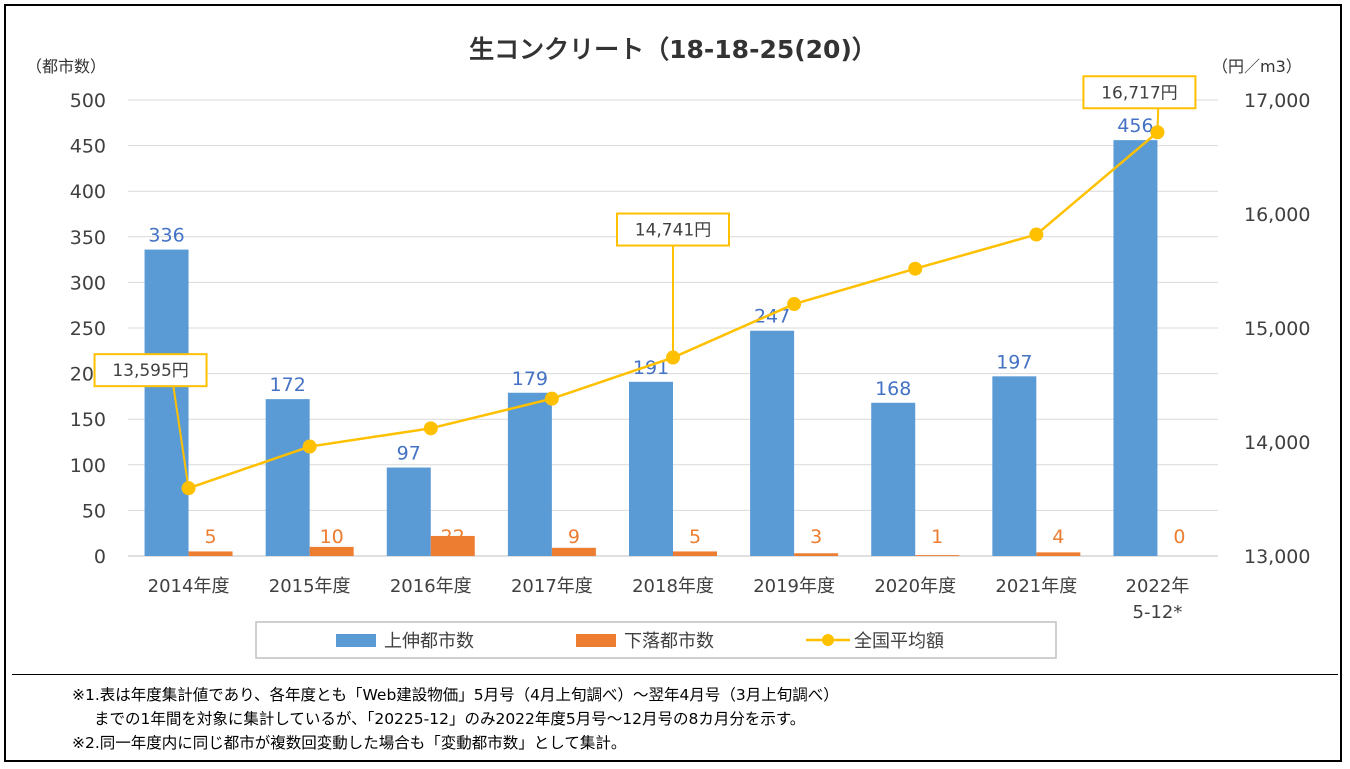  Describe the element at coordinates (1277, 101) in the screenshot. I see `right-tick-label: 17,000` at that location.